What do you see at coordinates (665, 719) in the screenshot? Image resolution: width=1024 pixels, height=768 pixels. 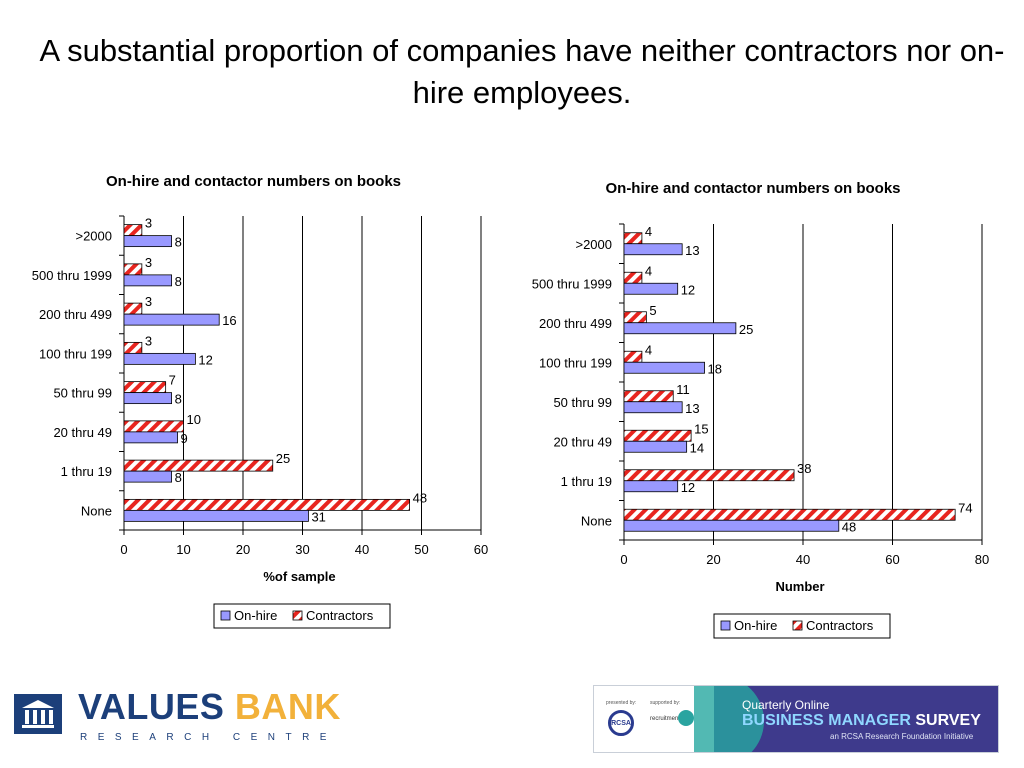 I see `recruitment-logo: recruitment` at bounding box center [665, 719].